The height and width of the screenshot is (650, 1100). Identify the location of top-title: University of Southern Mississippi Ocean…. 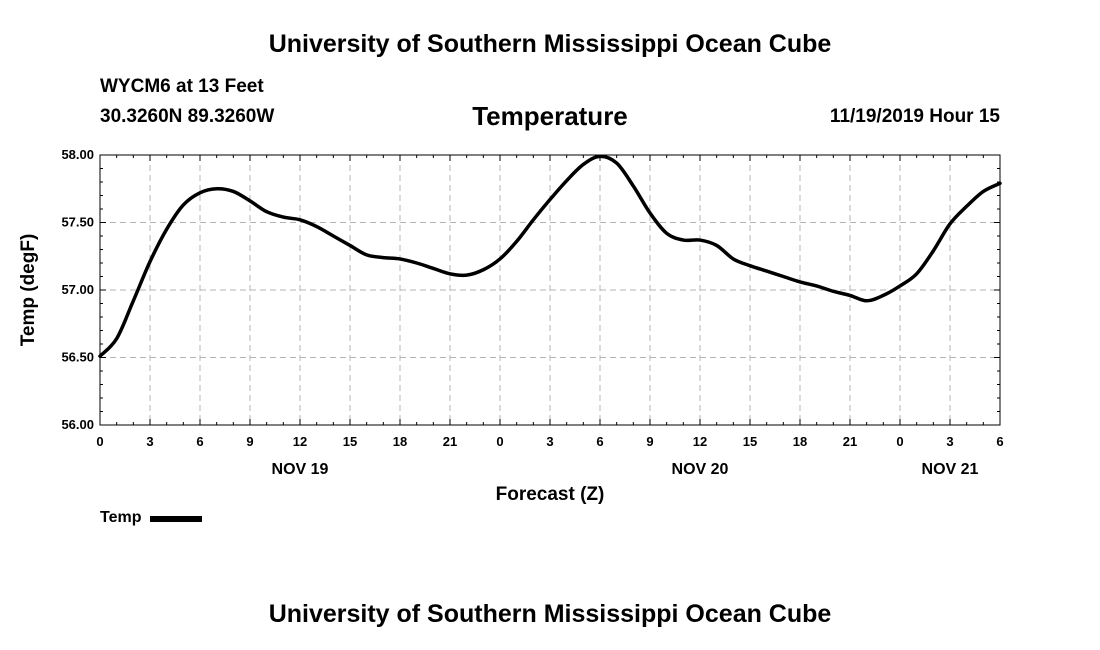
(550, 44).